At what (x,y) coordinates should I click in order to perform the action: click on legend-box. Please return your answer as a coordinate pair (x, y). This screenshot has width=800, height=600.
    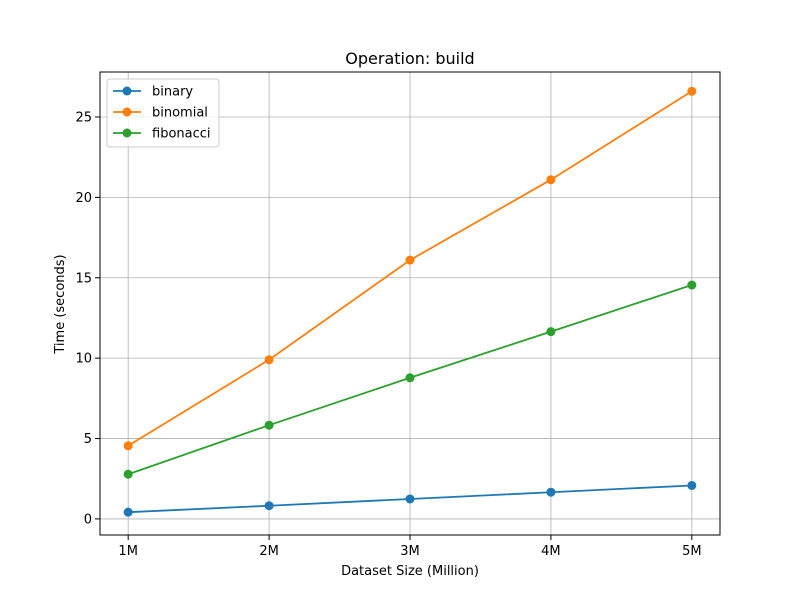
    Looking at the image, I should click on (163, 113).